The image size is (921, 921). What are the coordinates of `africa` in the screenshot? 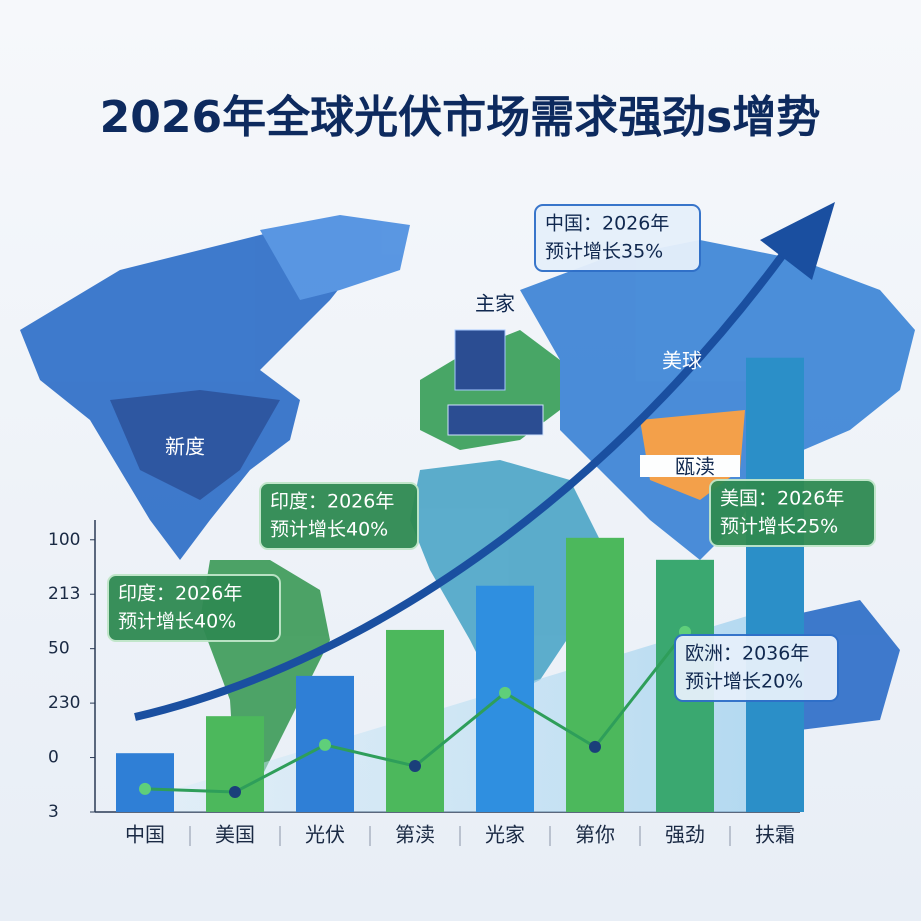 It's located at (505, 580).